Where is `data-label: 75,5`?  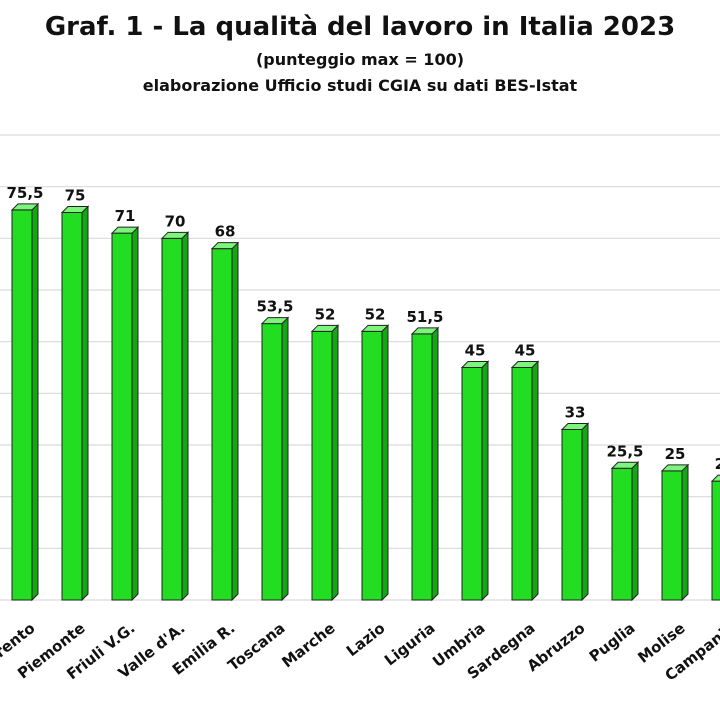
data-label: 75,5 is located at coordinates (24, 193).